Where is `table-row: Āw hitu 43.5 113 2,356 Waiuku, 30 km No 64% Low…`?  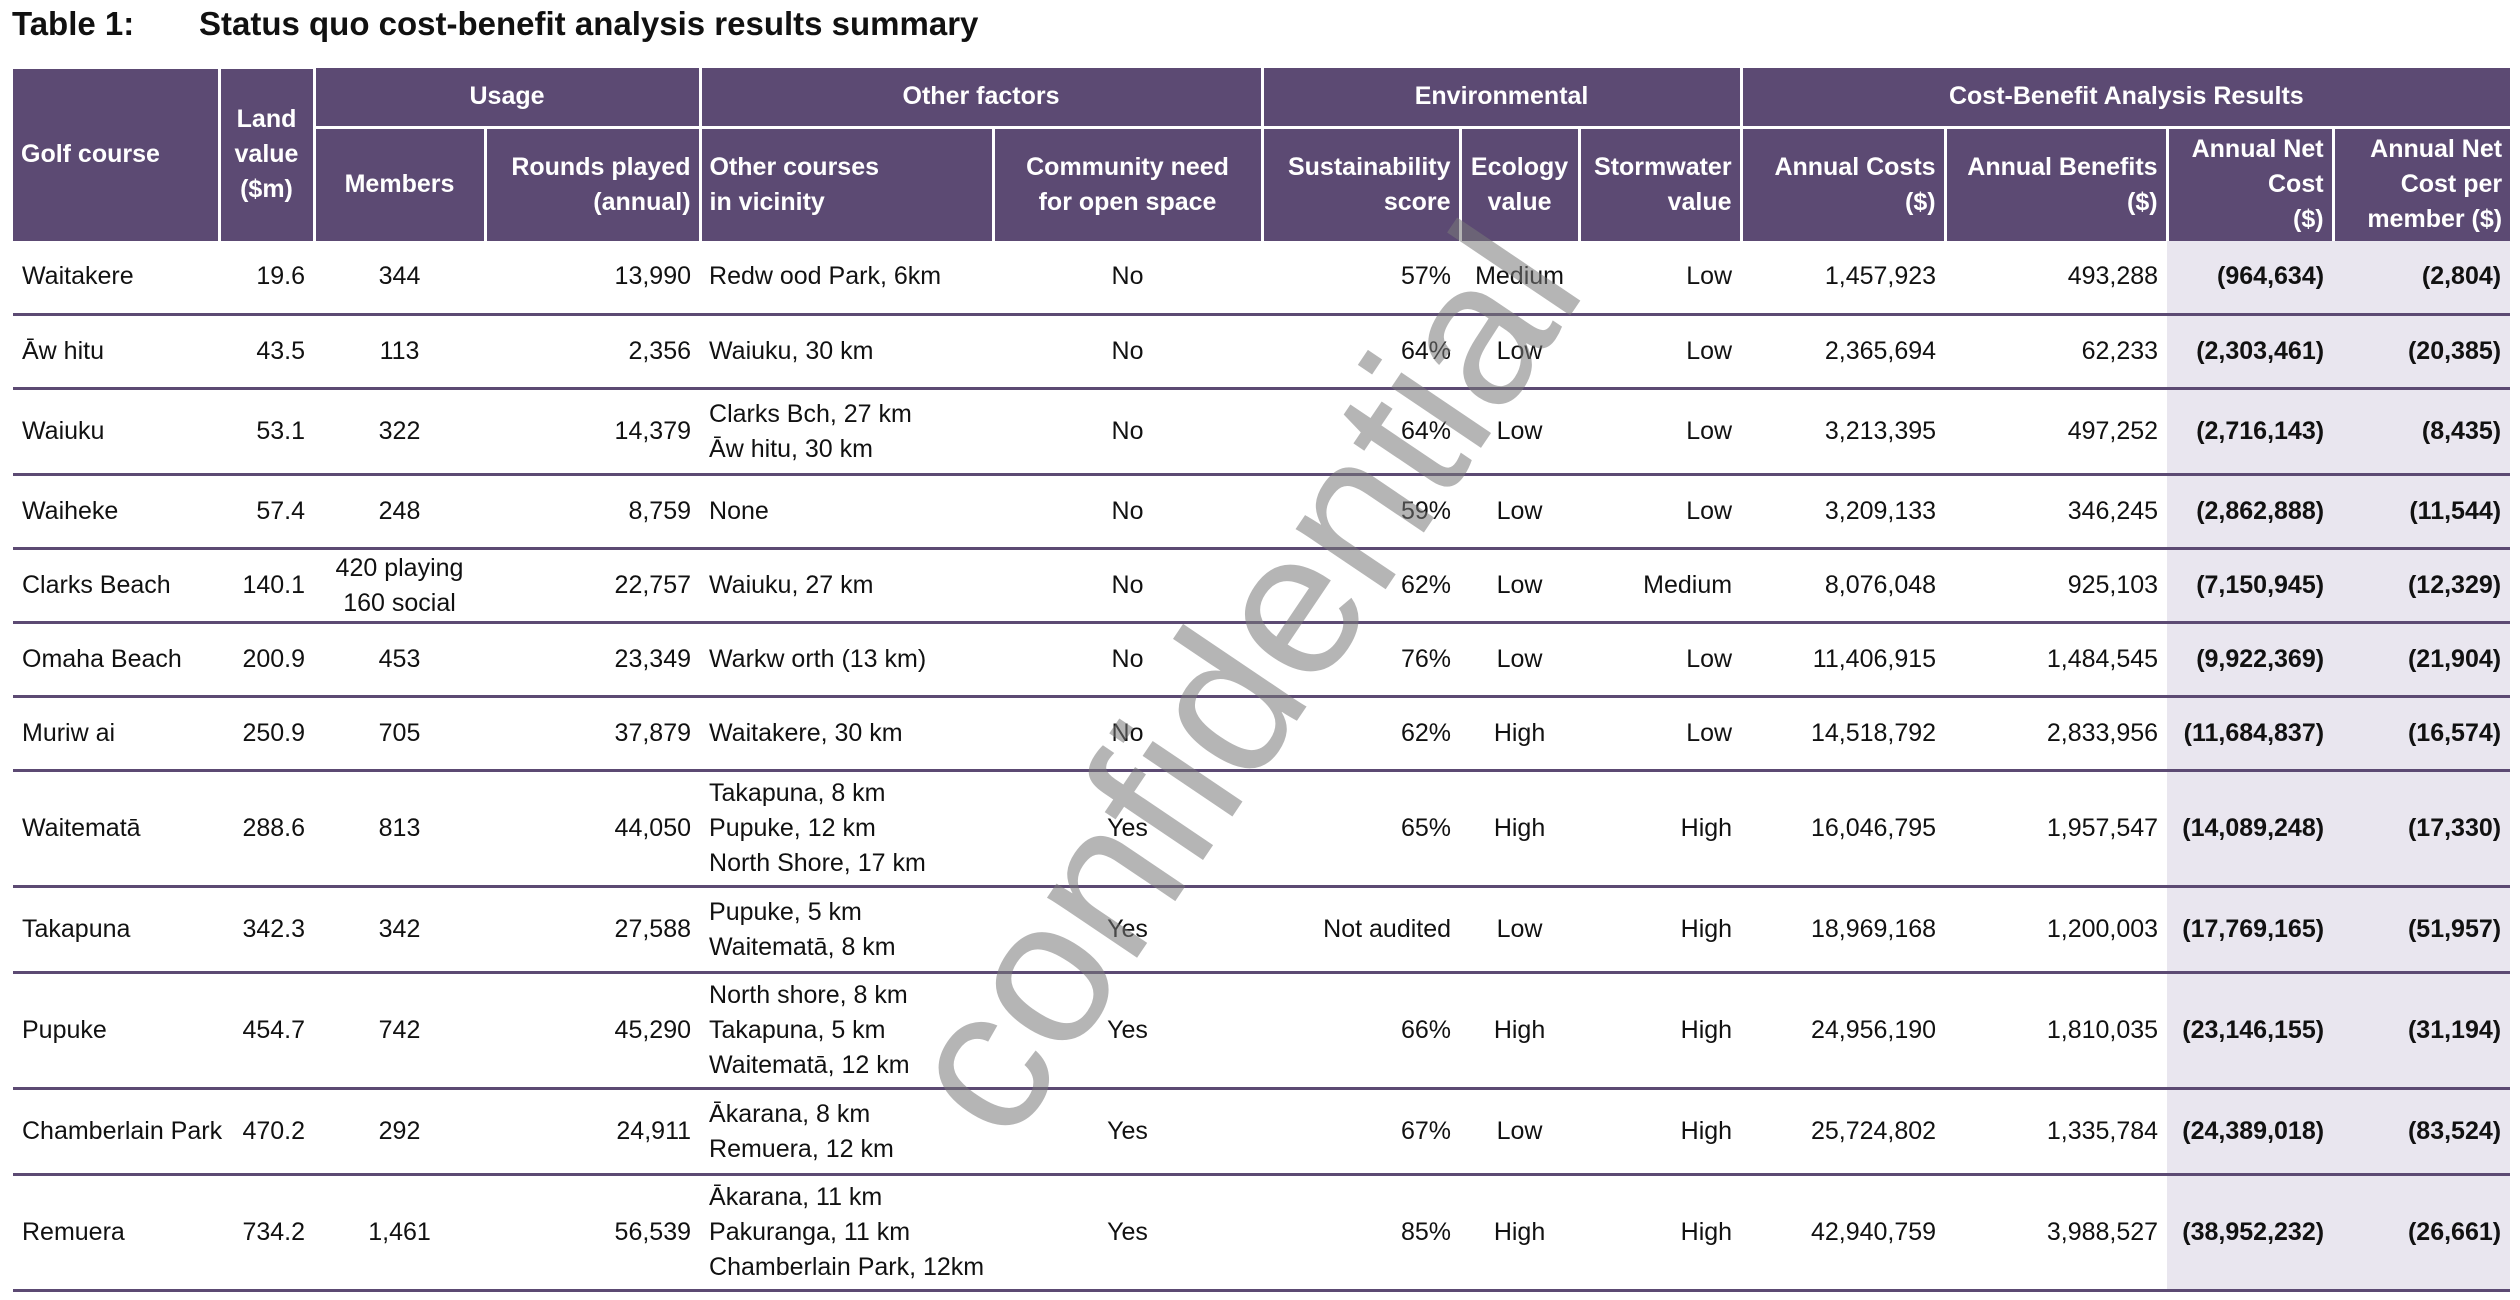
table-row: Āw hitu 43.5 113 2,356 Waiuku, 30 km No 64% Low… is located at coordinates (1262, 352).